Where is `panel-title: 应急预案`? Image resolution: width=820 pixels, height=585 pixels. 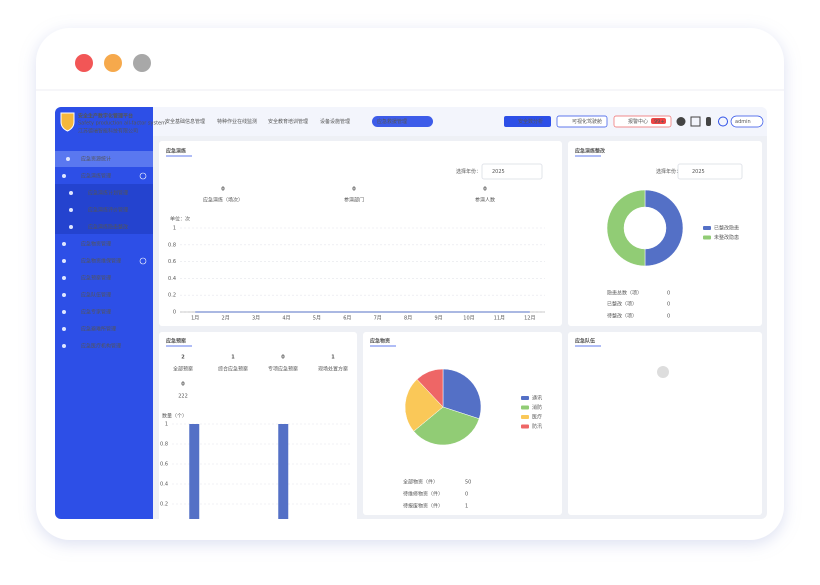 panel-title: 应急预案 is located at coordinates (176, 341).